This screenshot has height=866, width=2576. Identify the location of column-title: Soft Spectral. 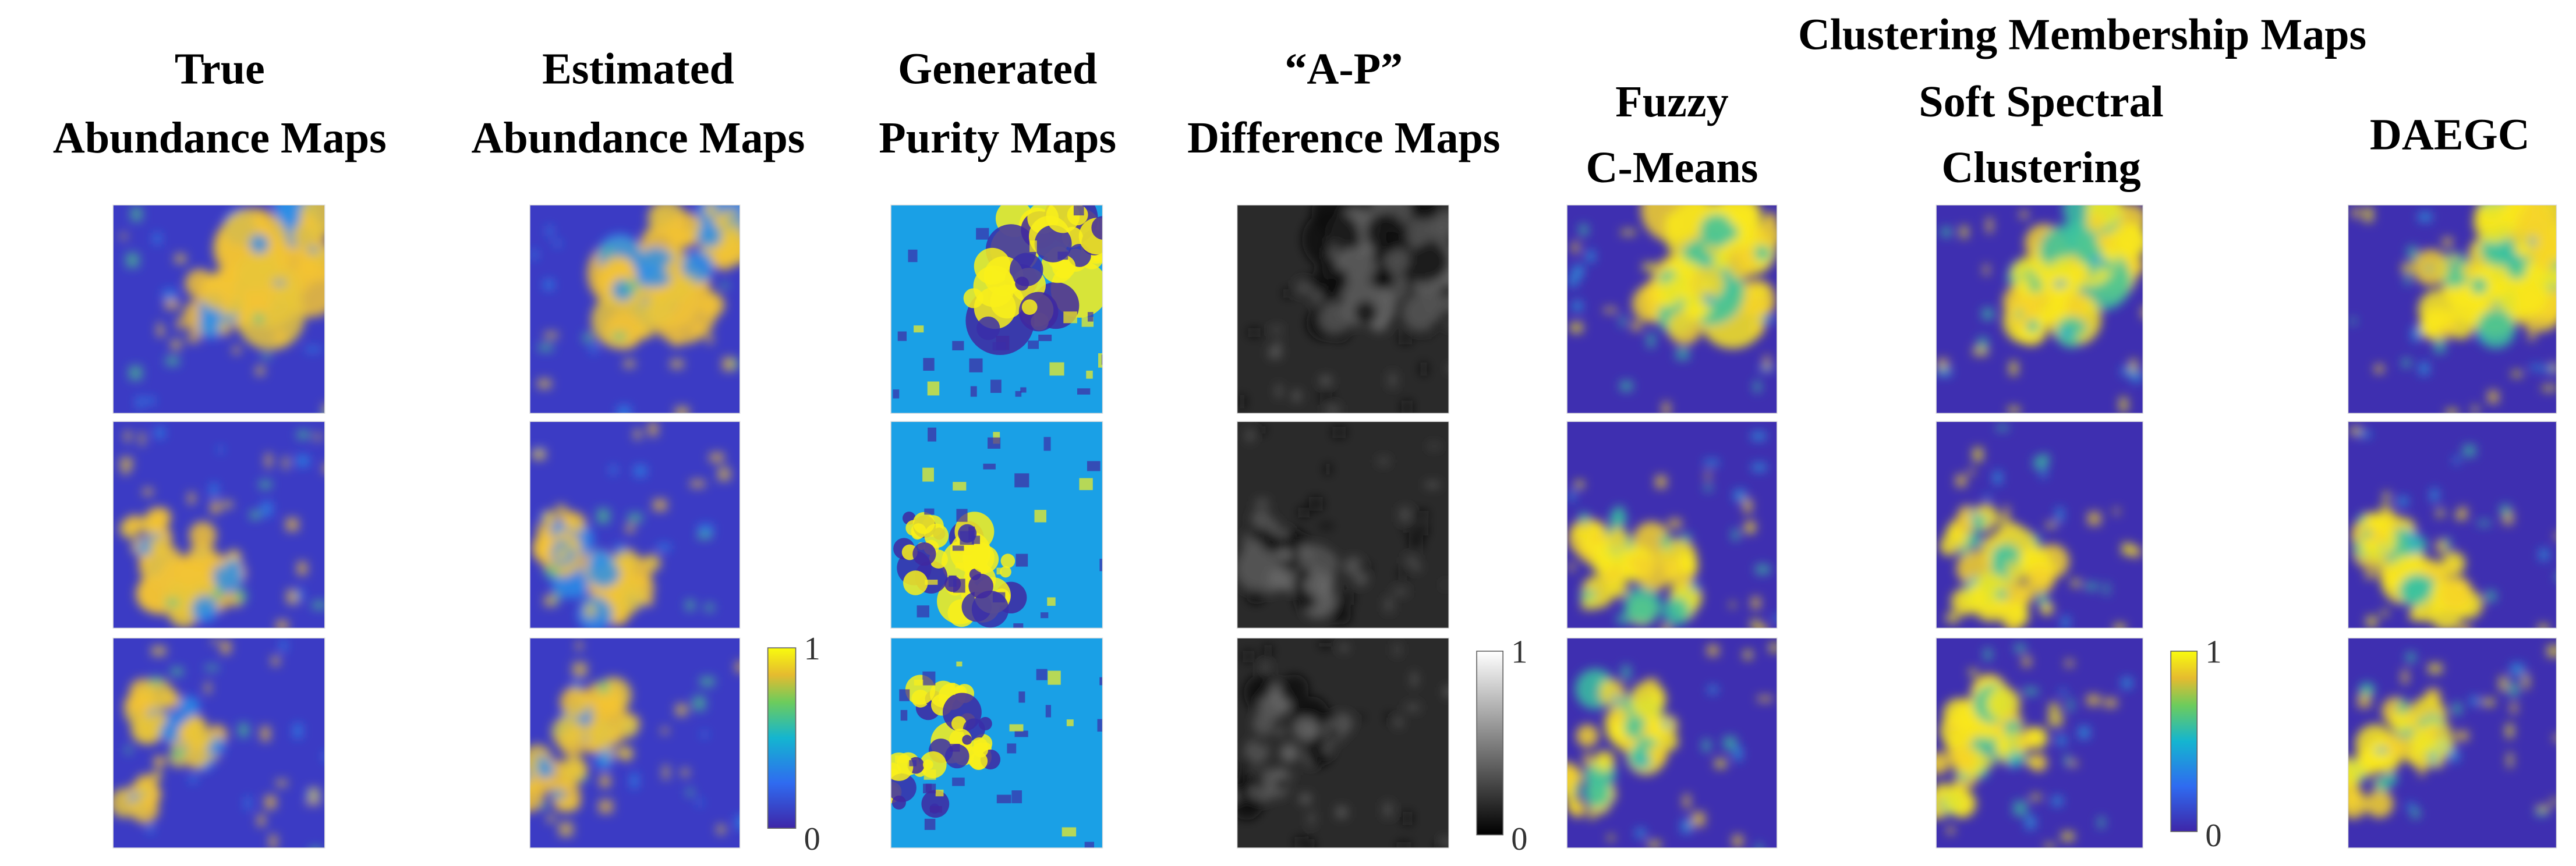
(2041, 101).